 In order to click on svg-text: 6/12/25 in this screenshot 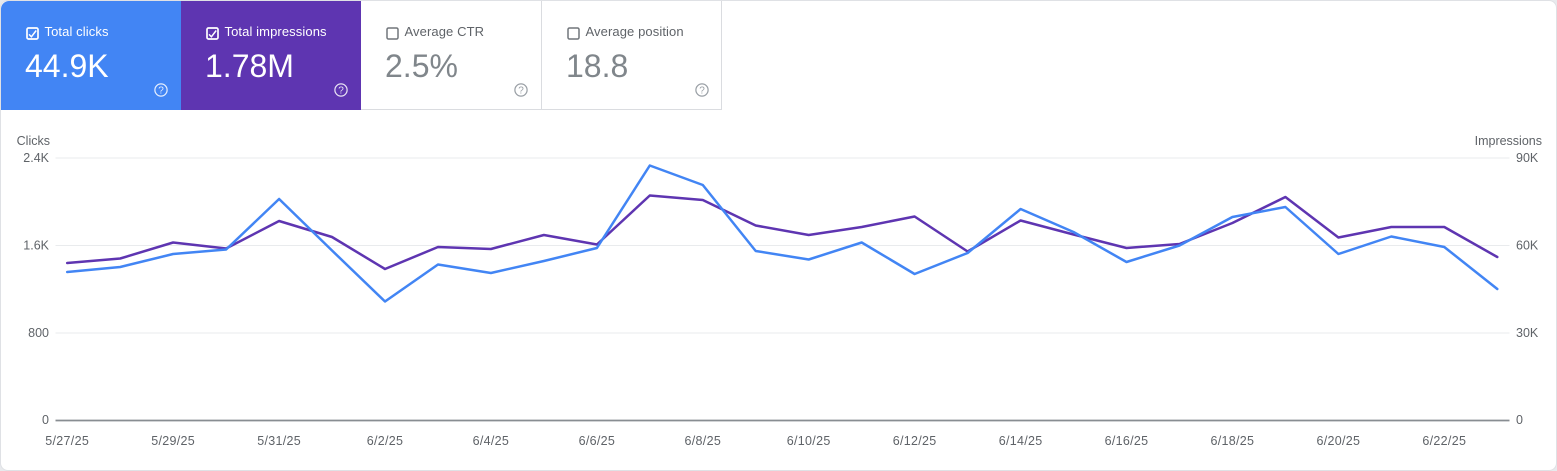, I will do `click(915, 441)`.